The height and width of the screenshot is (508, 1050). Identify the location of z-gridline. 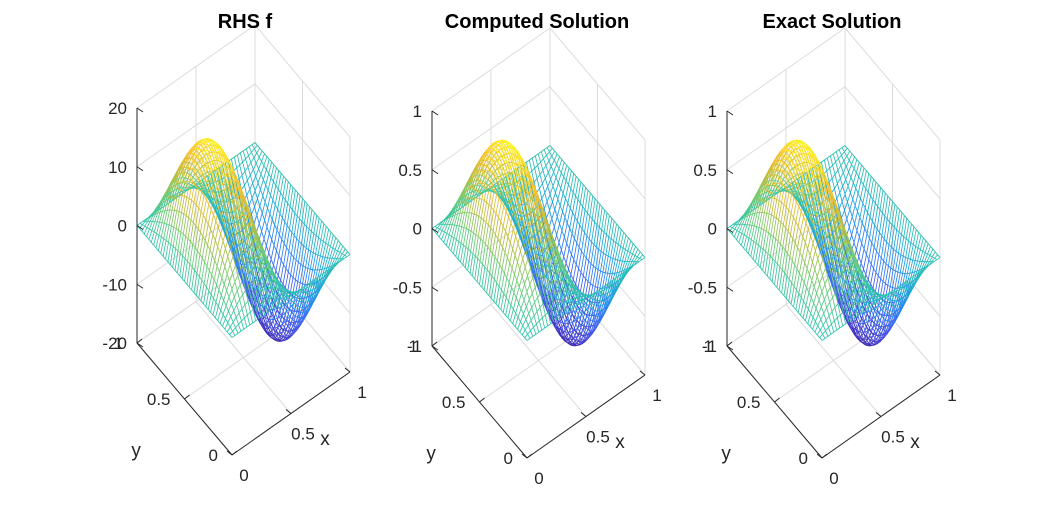
(538, 143).